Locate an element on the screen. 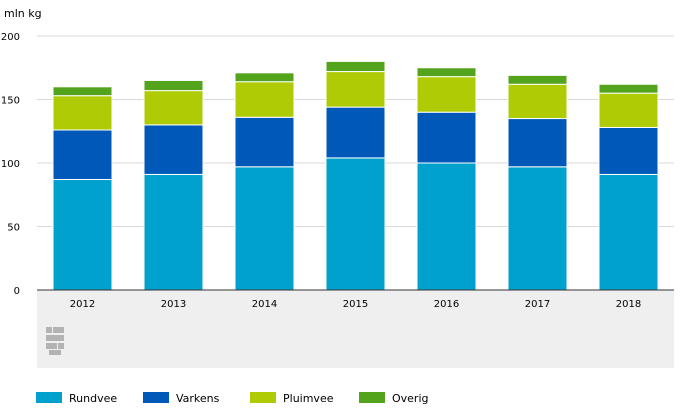 The height and width of the screenshot is (410, 680). x-tick-label: 2016 is located at coordinates (446, 304).